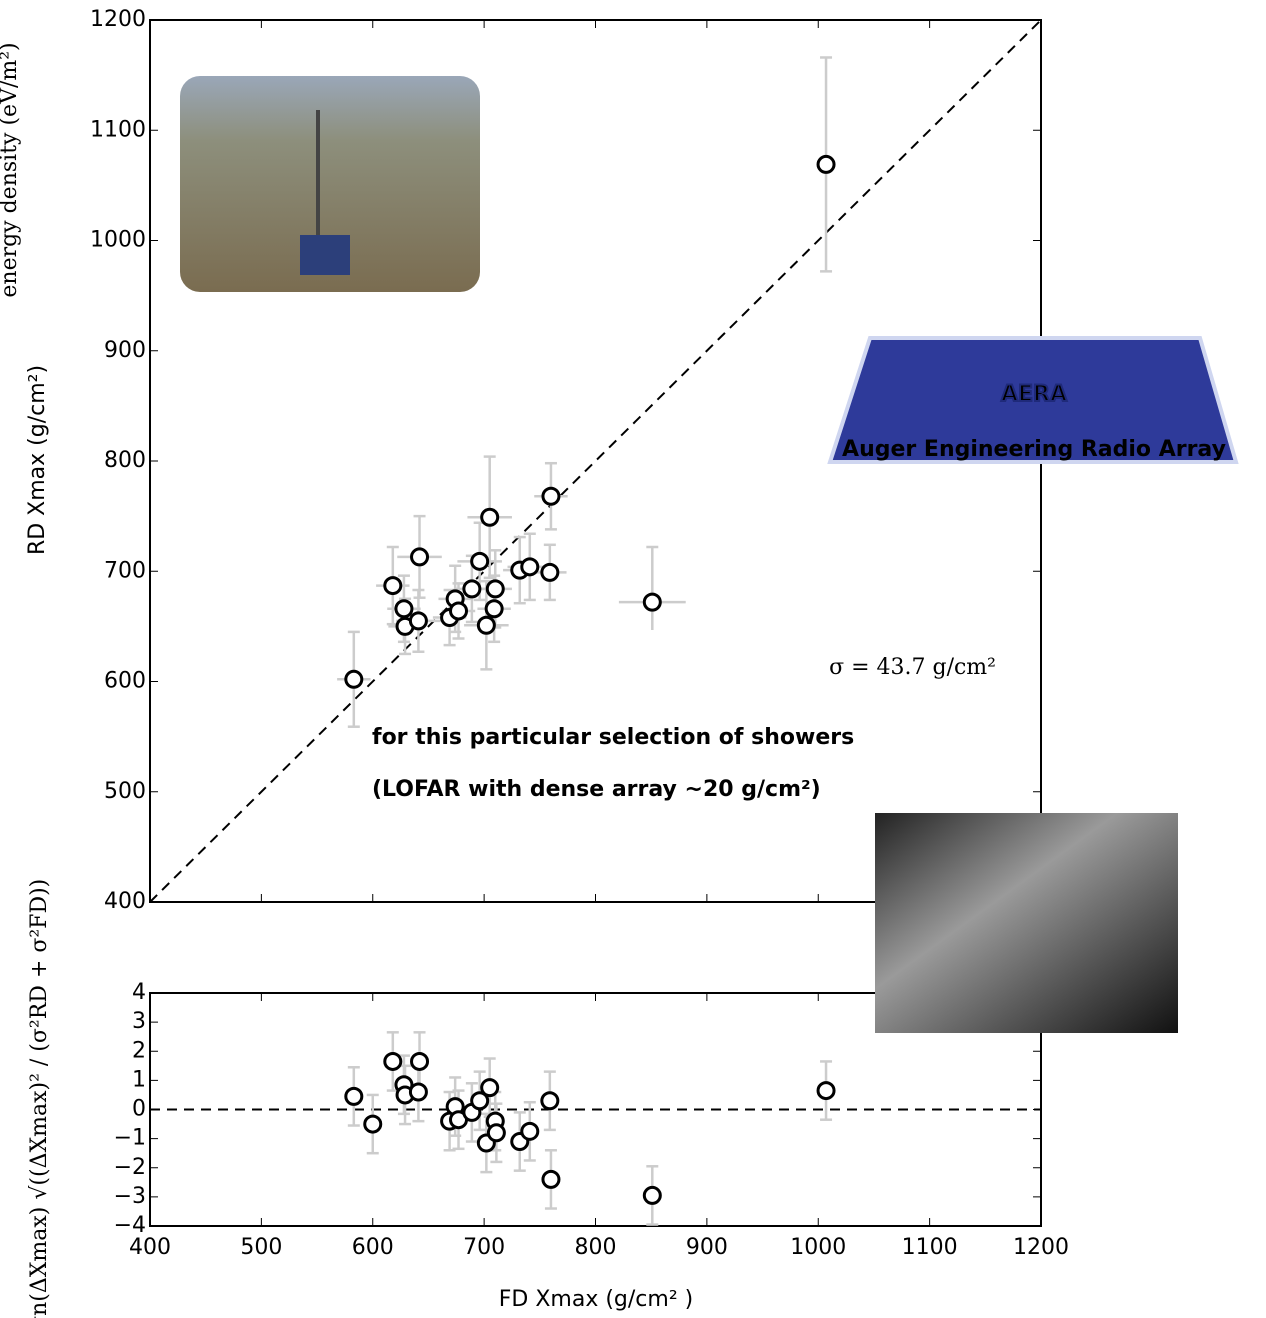  What do you see at coordinates (130, 1138) in the screenshot?
I see `y-tick-label: −1` at bounding box center [130, 1138].